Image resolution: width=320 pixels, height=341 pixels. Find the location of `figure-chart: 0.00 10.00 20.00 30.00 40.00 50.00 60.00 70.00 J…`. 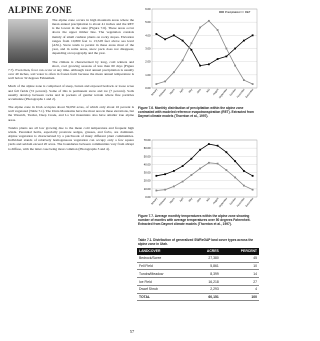

figure-chart: 0.00 10.00 20.00 30.00 40.00 50.00 60.00 70.00 J… is located at coordinates (201, 173).